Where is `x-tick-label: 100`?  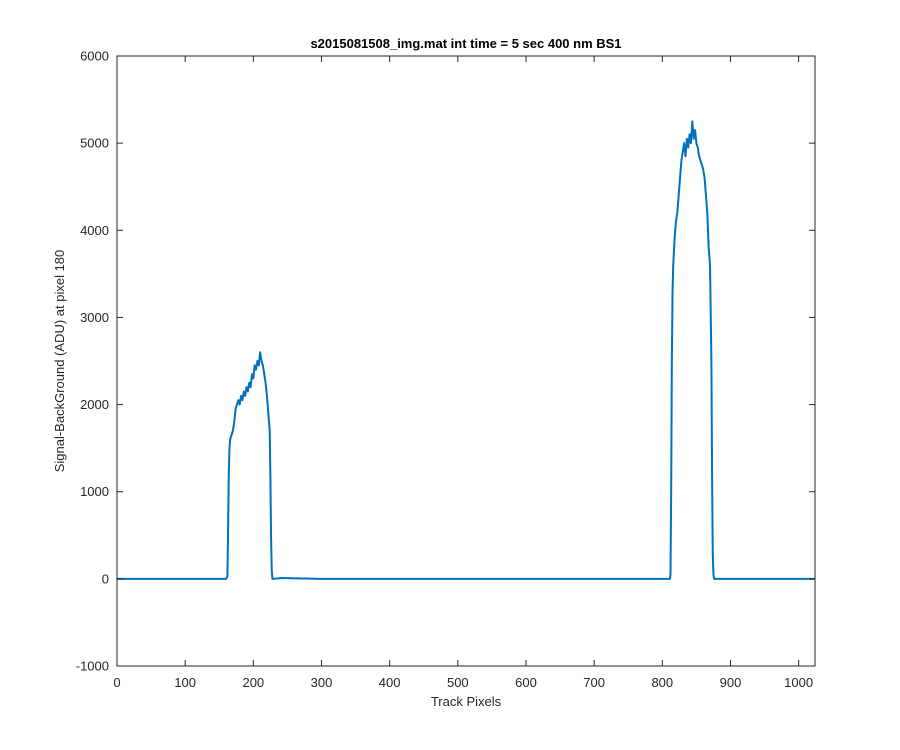 x-tick-label: 100 is located at coordinates (185, 682).